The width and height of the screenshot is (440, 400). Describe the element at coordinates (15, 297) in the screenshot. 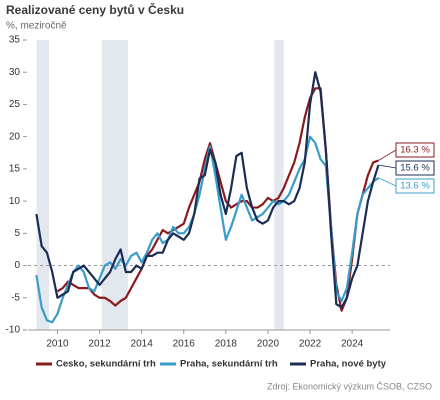

I see `y-tick-label: -5` at that location.